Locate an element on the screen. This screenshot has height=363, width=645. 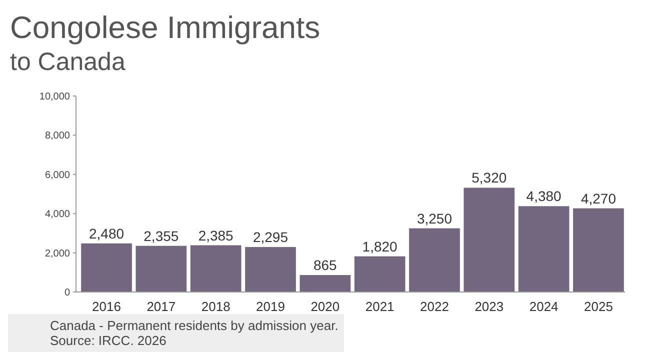
x-tick-label: 2016 is located at coordinates (106, 306).